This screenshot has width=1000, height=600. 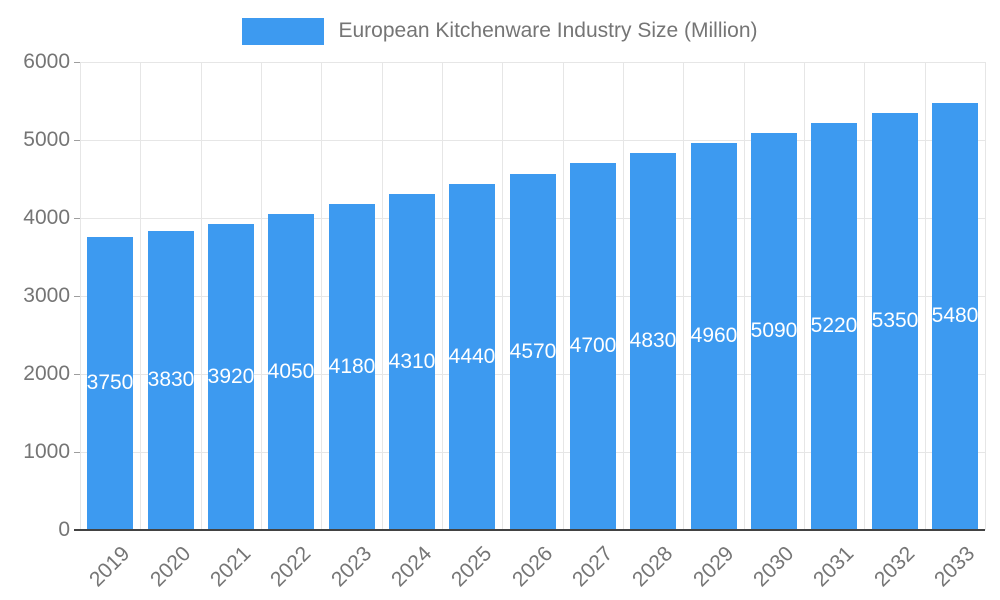 What do you see at coordinates (46, 217) in the screenshot?
I see `y-tick-label: 4000` at bounding box center [46, 217].